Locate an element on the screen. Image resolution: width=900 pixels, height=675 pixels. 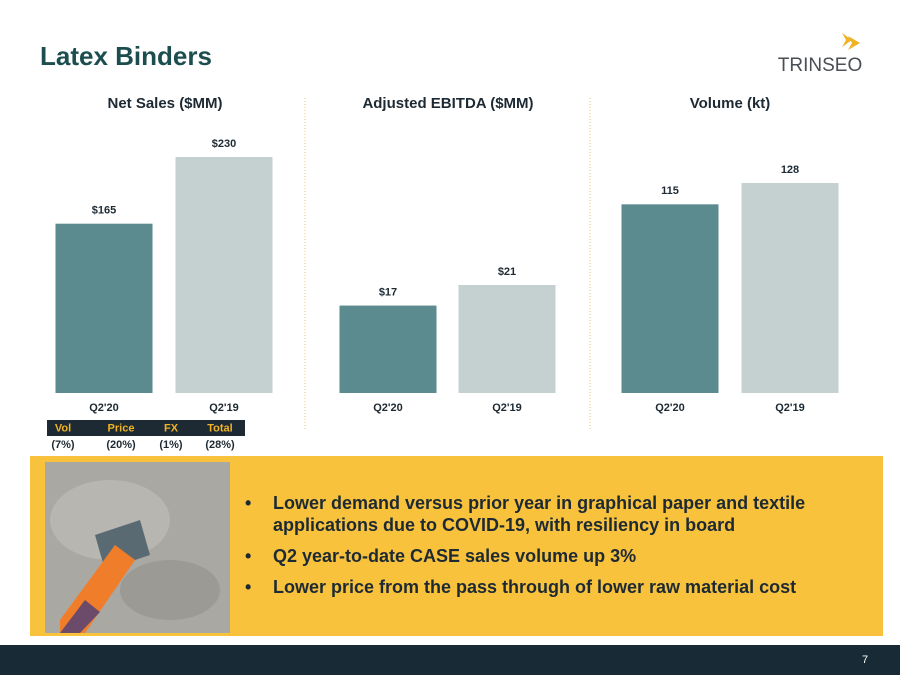
bullet: Q2 year-to-date CASE sales volume up 3% is located at coordinates (560, 556).